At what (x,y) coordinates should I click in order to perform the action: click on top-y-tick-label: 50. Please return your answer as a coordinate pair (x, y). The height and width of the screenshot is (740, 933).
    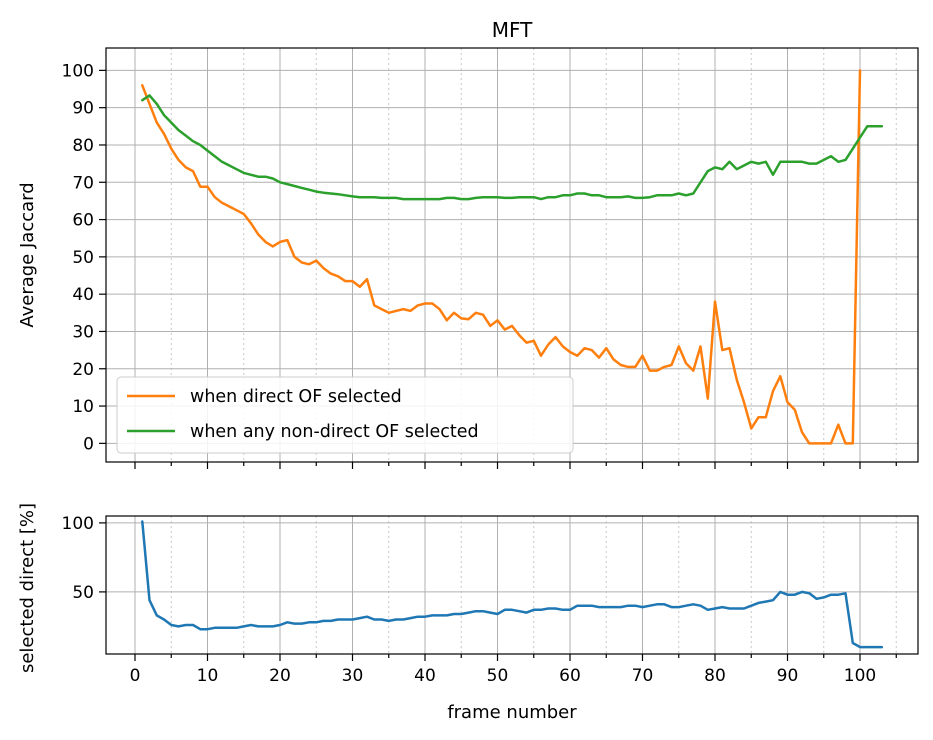
    Looking at the image, I should click on (83, 258).